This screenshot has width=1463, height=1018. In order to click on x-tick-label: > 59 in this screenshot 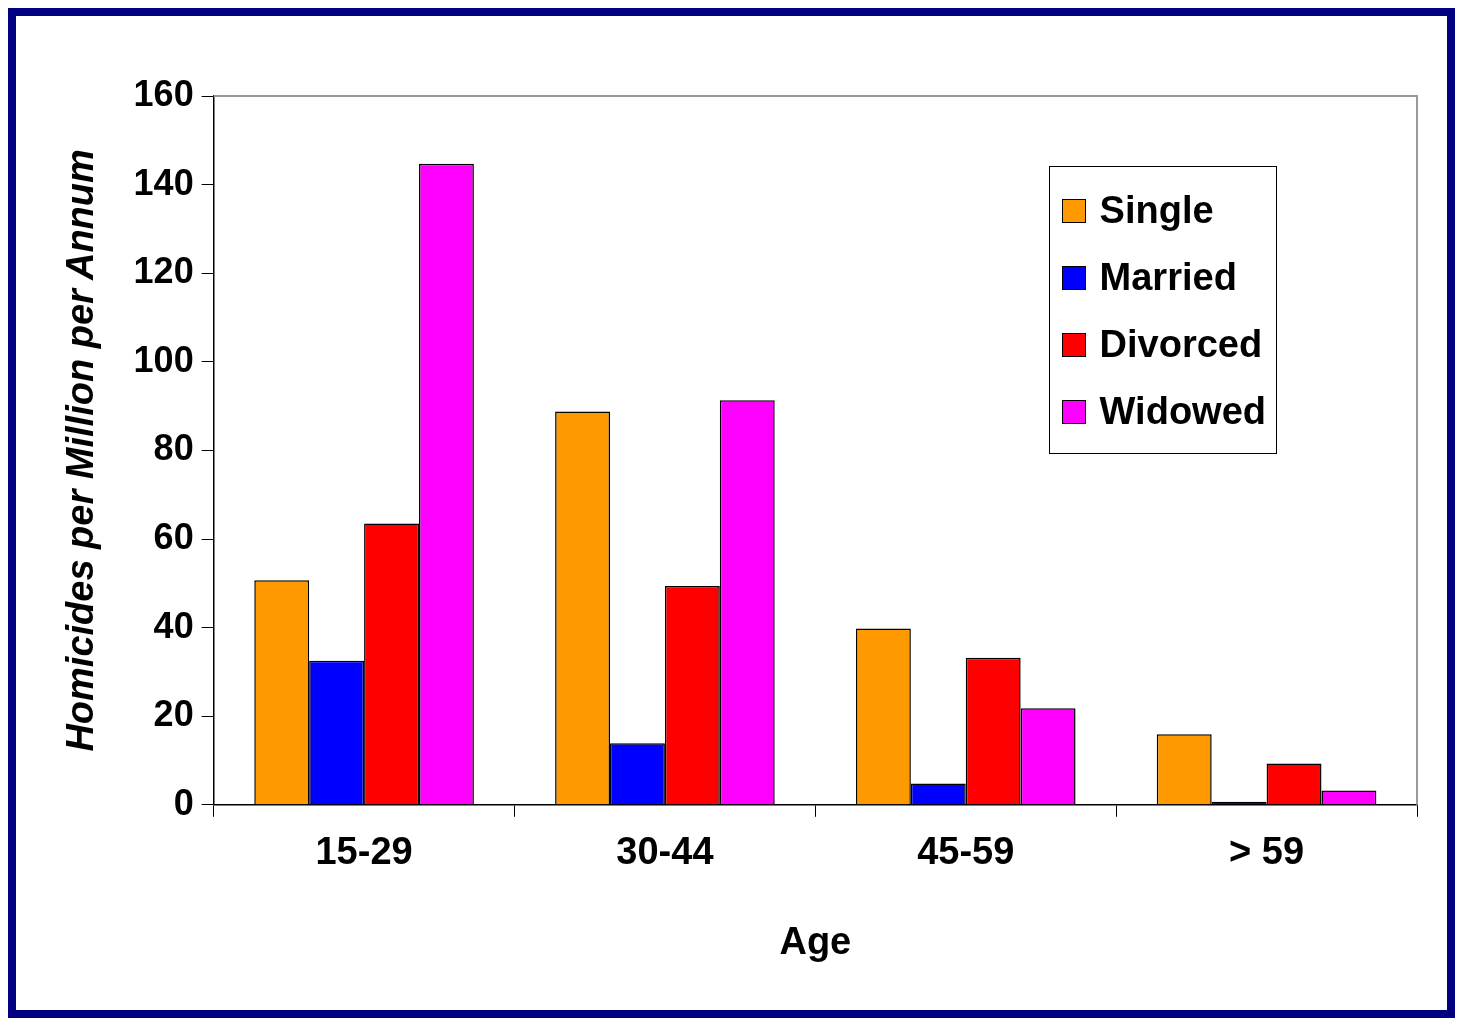, I will do `click(1267, 851)`.